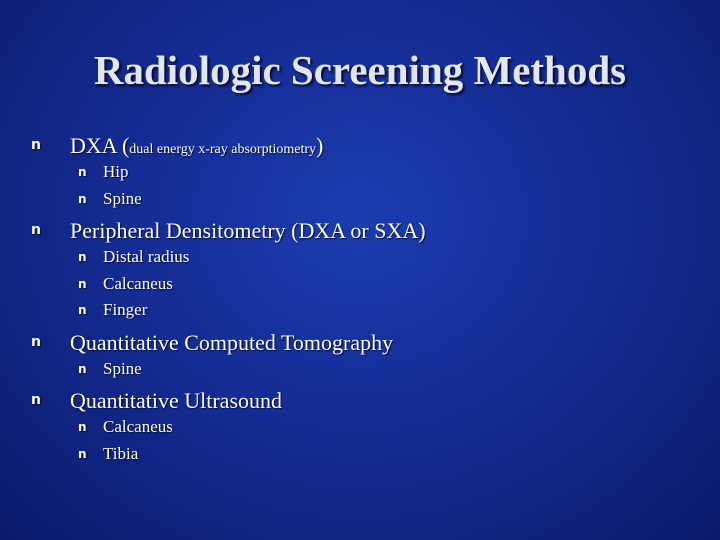  What do you see at coordinates (360, 145) in the screenshot?
I see `bullet-item: n DXA (dual energy x-ray absorptiometry)` at bounding box center [360, 145].